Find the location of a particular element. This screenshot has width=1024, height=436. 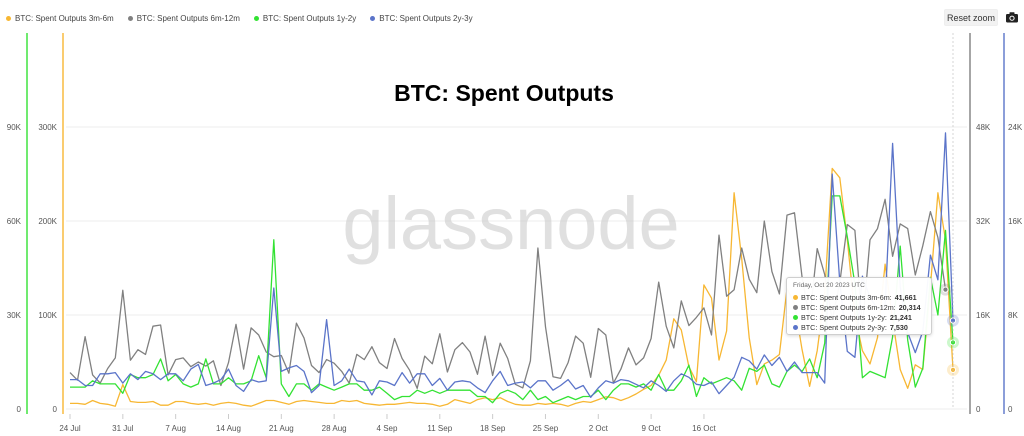

legend-item-3: BTC: Spent Outputs 2y-3y is located at coordinates (421, 18).